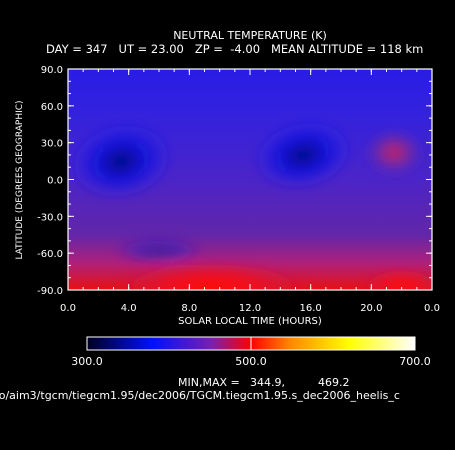 This screenshot has height=450, width=455. Describe the element at coordinates (133, 49) in the screenshot. I see `ut-label: UT =` at that location.